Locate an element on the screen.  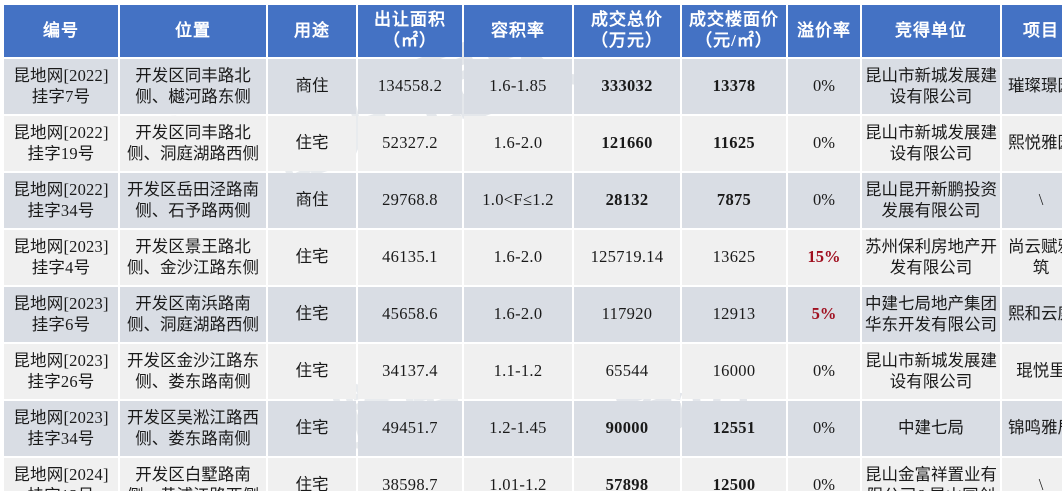
cell-premium: 5% is located at coordinates (824, 314).